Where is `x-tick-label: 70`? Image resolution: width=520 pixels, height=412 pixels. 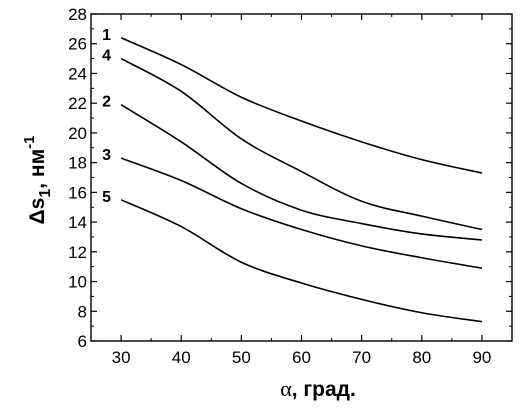
x-tick-label: 70 is located at coordinates (361, 357).